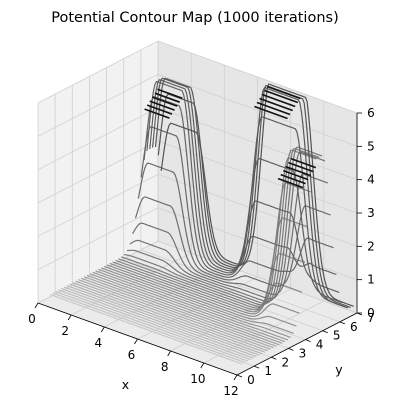 This screenshot has height=419, width=403. What do you see at coordinates (366, 213) in the screenshot?
I see `z-ticks: 0 1 2 3 4 5 6` at bounding box center [366, 213].